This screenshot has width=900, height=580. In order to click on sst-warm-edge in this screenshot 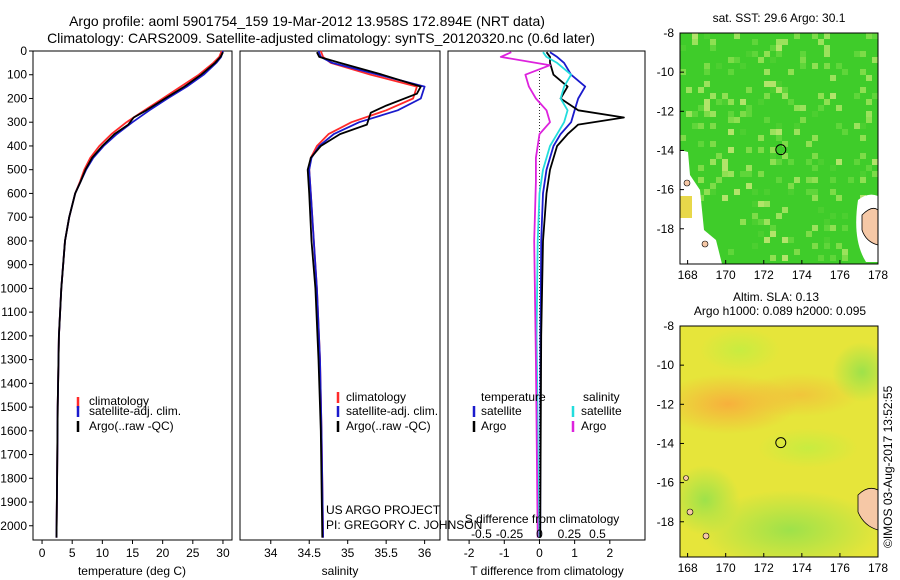, I will do `click(686, 207)`.